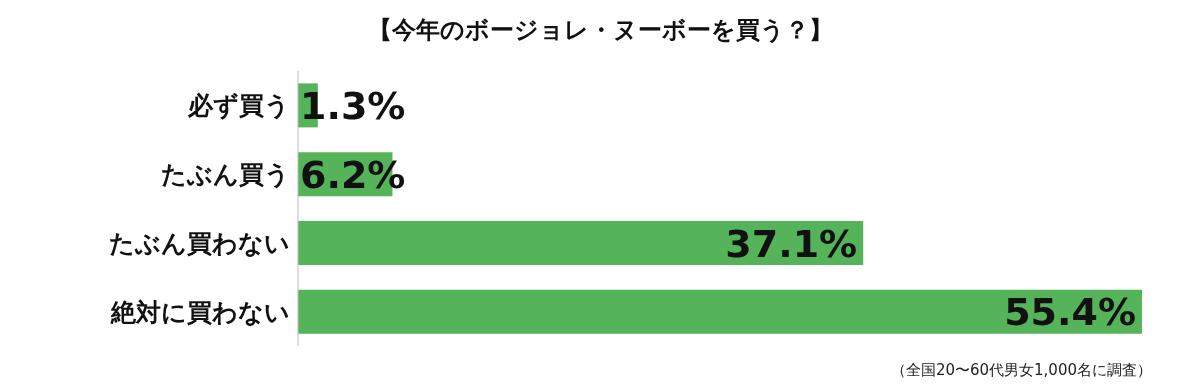 The height and width of the screenshot is (390, 1200). What do you see at coordinates (225, 174) in the screenshot?
I see `y-tick-label: たぶん買う` at bounding box center [225, 174].